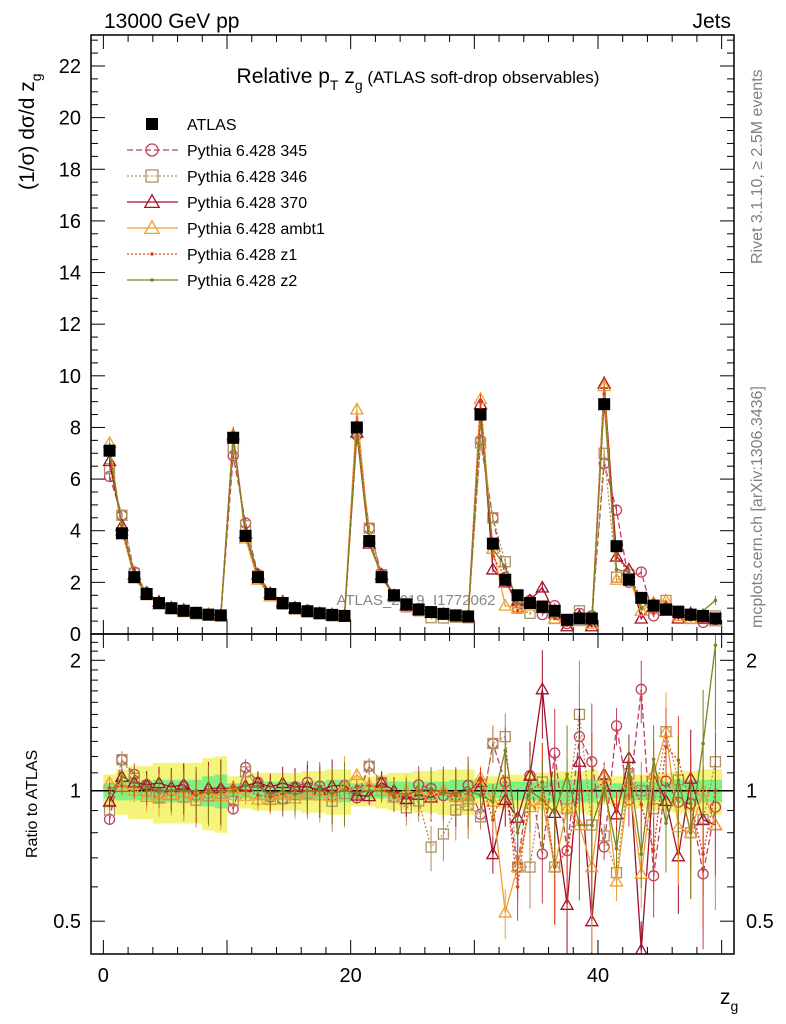 The height and width of the screenshot is (1024, 786). Describe the element at coordinates (75, 480) in the screenshot. I see `main-ytick-label: 6` at that location.